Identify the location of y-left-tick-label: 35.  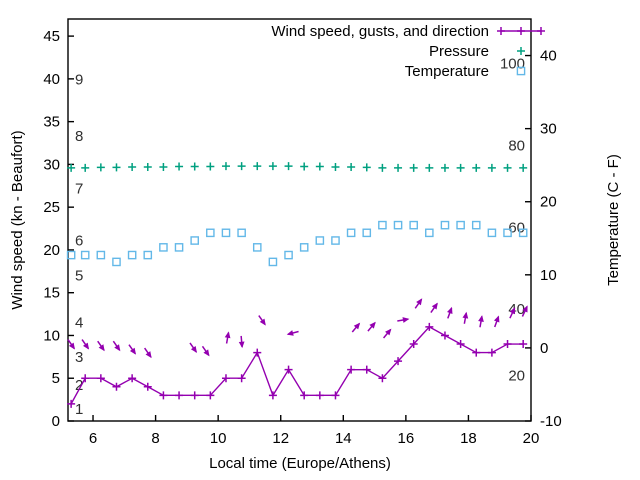
(51, 122).